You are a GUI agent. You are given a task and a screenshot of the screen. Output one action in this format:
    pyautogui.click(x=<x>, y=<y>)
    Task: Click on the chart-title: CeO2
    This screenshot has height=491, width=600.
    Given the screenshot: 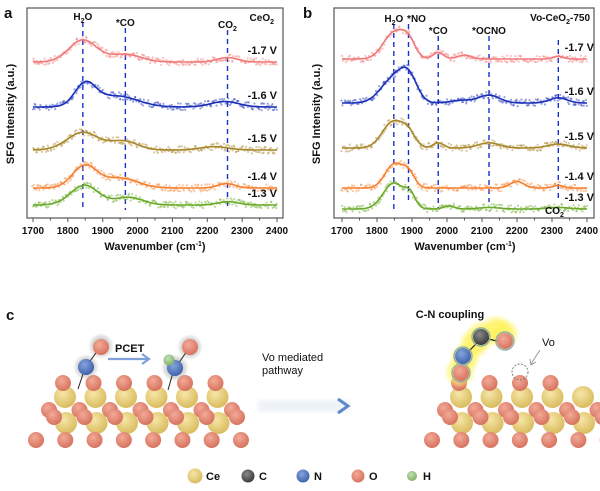 What is the action you would take?
    pyautogui.click(x=262, y=19)
    